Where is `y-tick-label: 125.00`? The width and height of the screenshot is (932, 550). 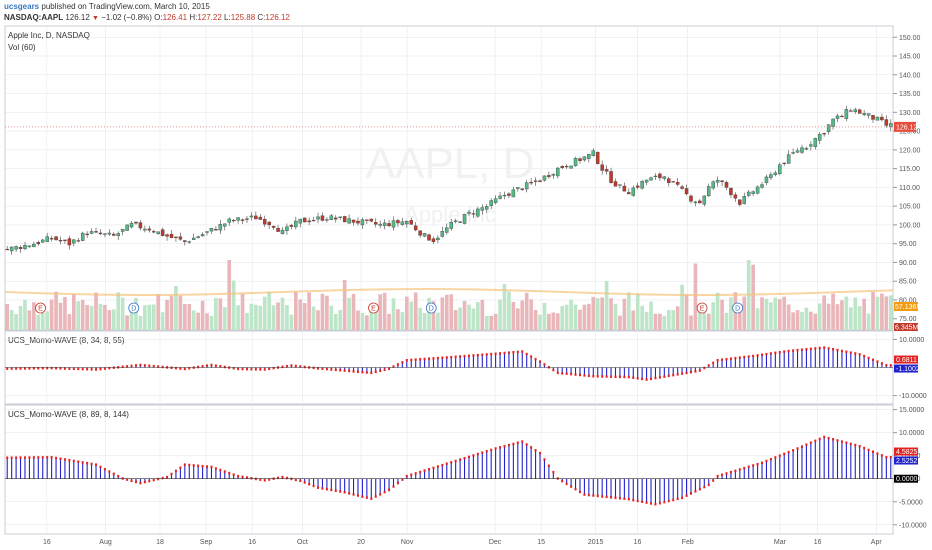 y-tick-label: 125.00 is located at coordinates (910, 132).